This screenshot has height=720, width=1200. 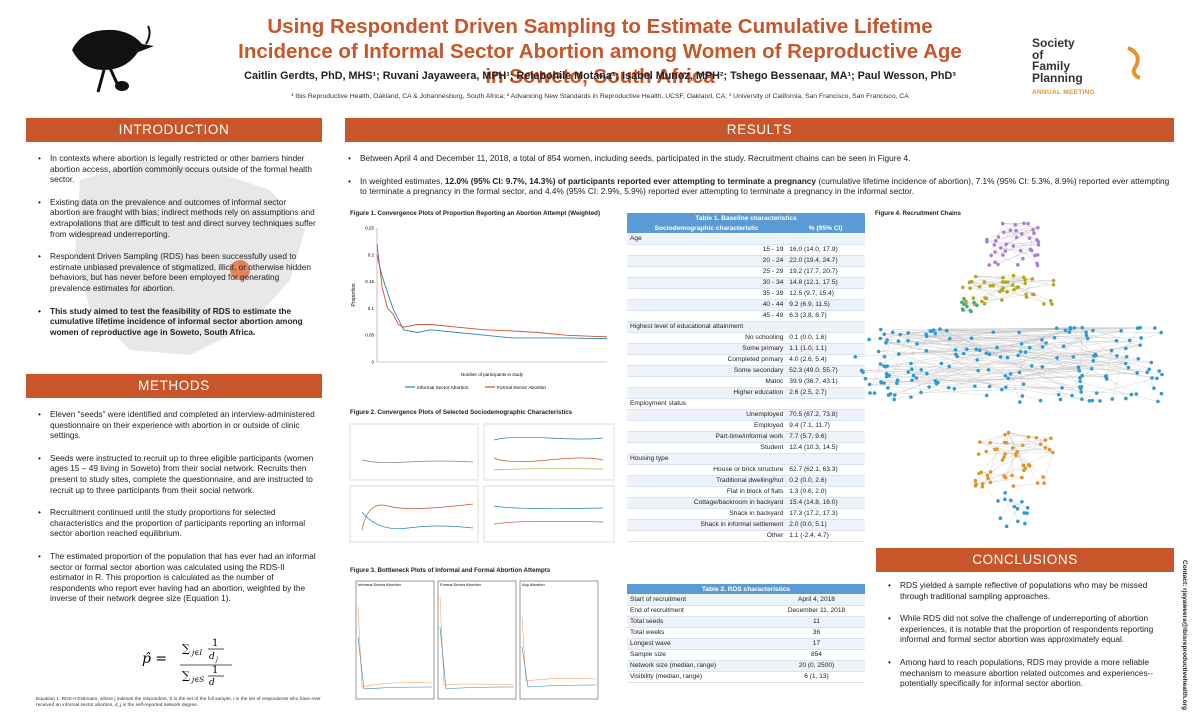 What do you see at coordinates (215, 643) in the screenshot?
I see `svg-text: 1` at bounding box center [215, 643].